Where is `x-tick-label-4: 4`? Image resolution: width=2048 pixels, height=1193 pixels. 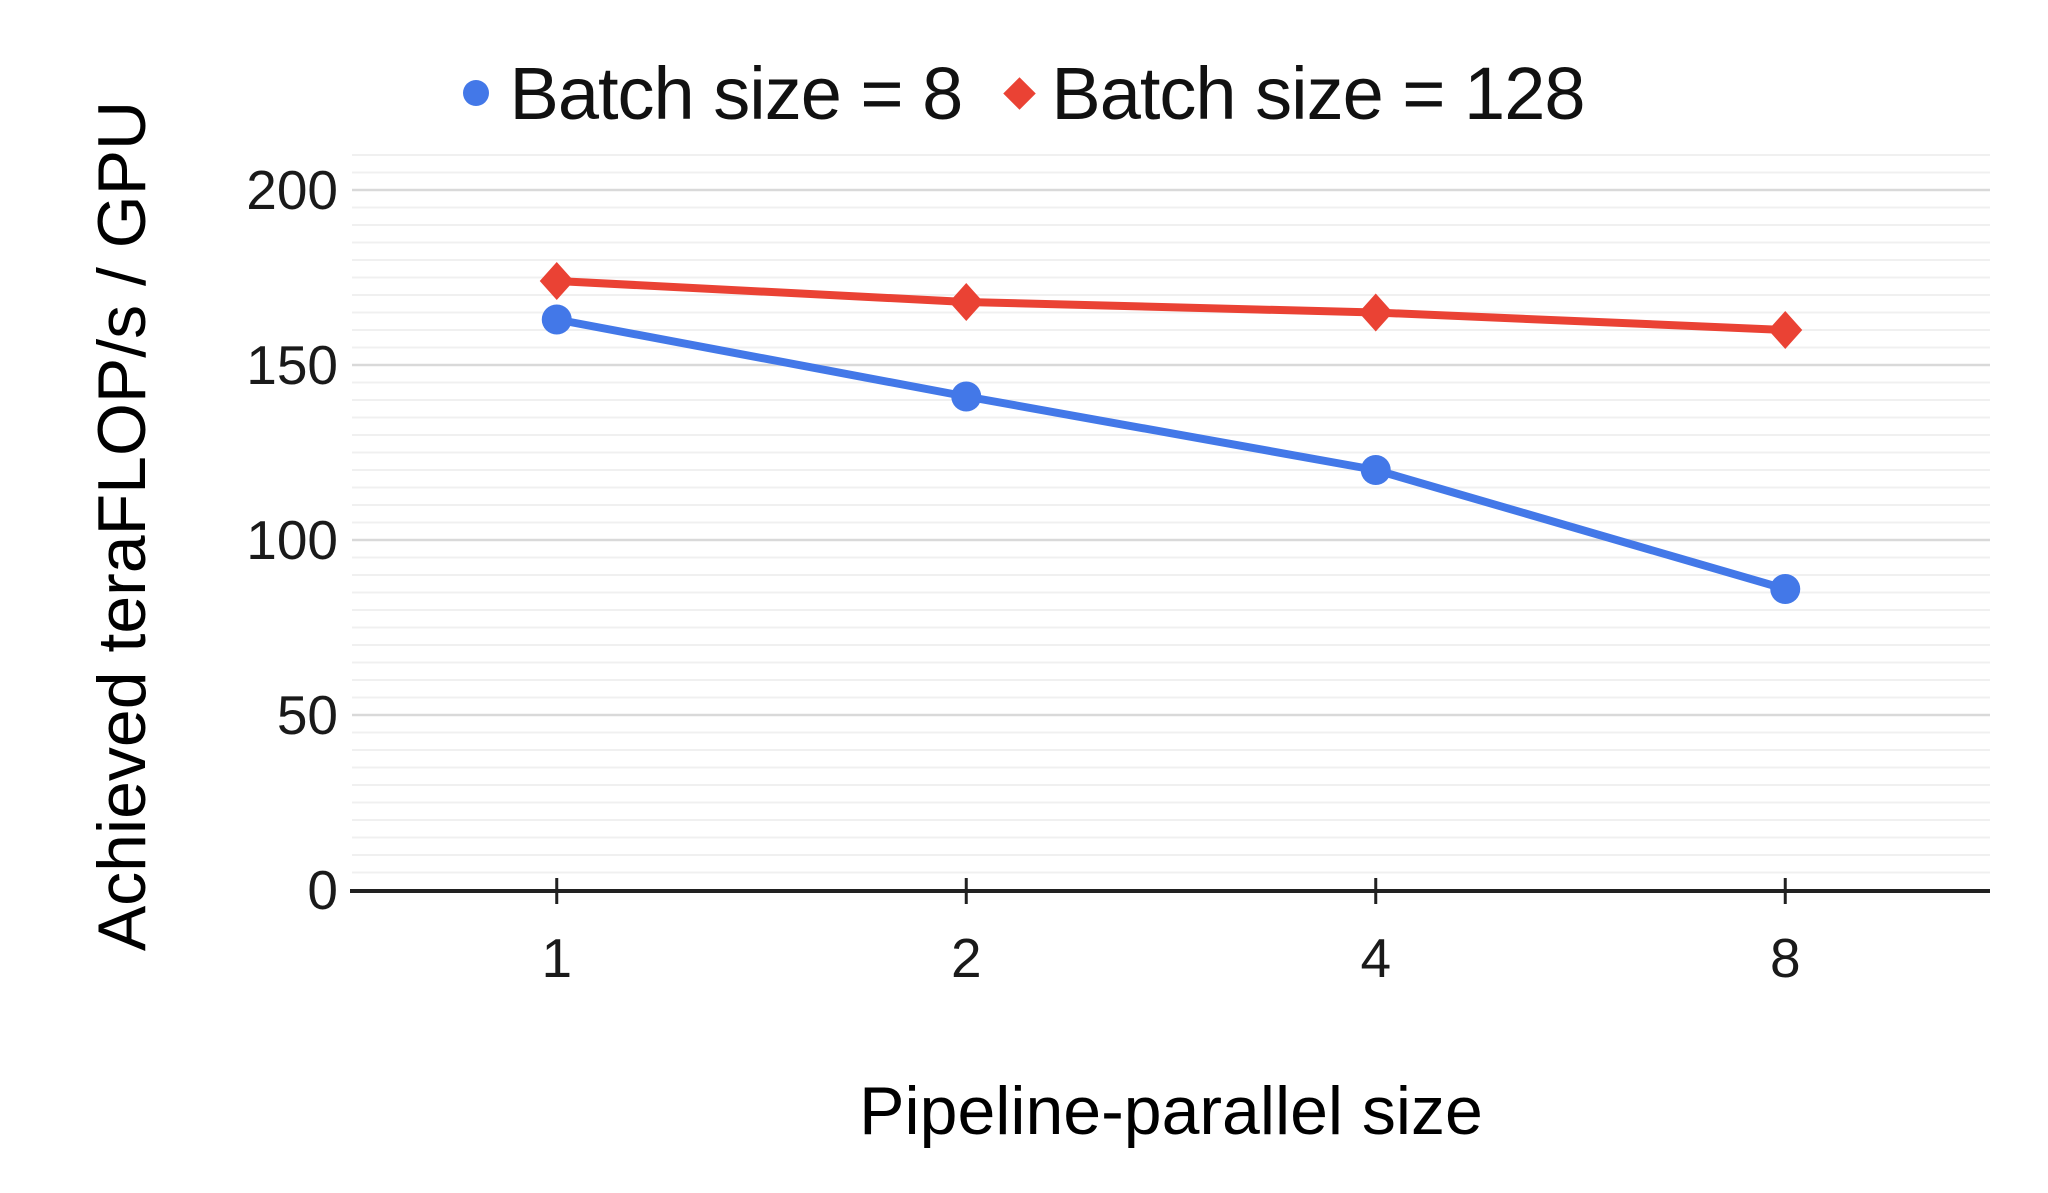
x-tick-label-4: 4 is located at coordinates (1375, 958).